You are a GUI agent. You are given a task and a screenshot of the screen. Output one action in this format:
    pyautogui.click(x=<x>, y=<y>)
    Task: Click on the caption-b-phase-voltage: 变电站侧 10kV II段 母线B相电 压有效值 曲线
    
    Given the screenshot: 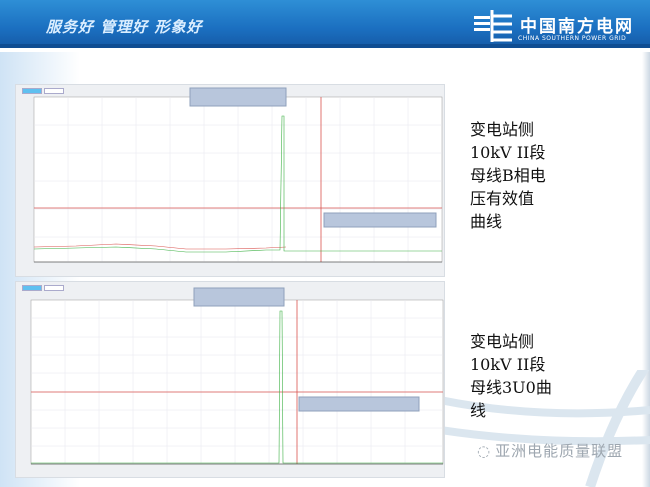 What is the action you would take?
    pyautogui.click(x=508, y=175)
    